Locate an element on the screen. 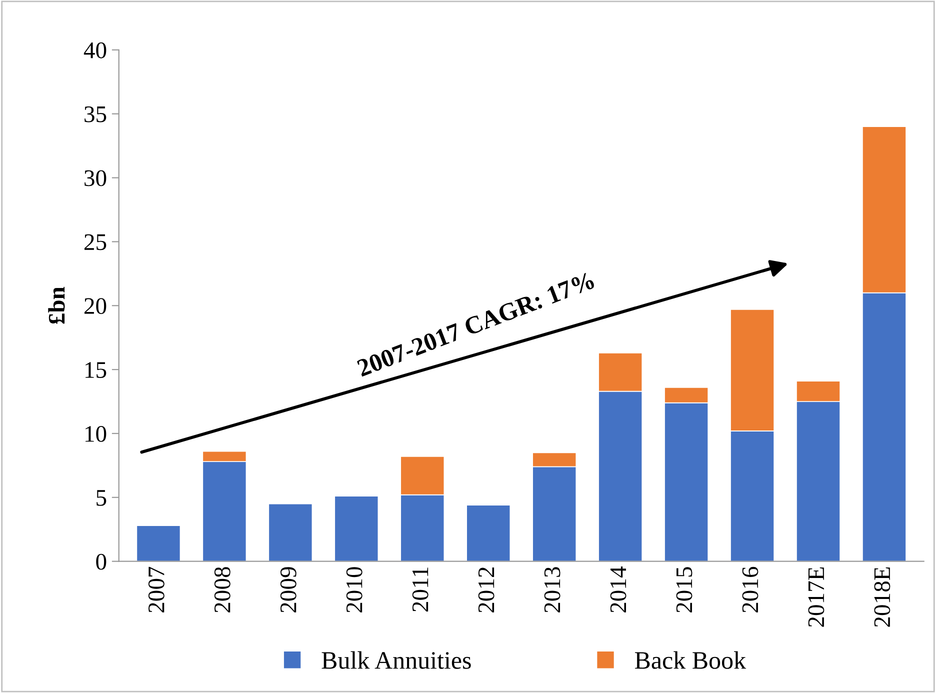 Image resolution: width=936 pixels, height=693 pixels. x-tick-label: 2015 is located at coordinates (684, 589).